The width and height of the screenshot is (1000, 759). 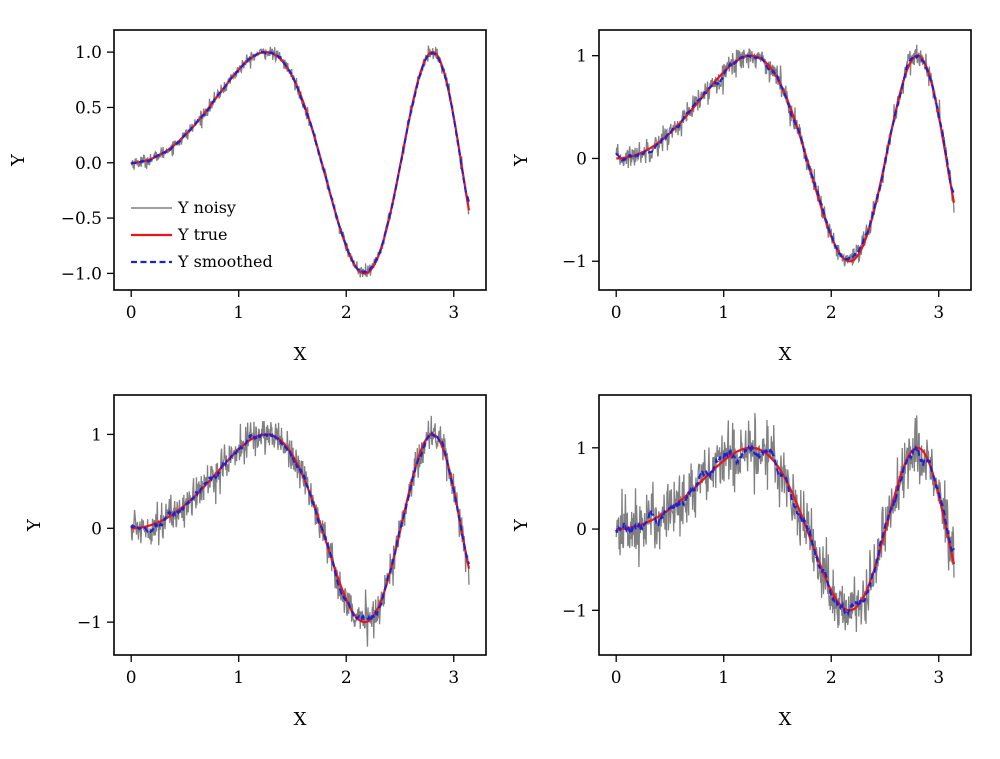 What do you see at coordinates (202, 234) in the screenshot?
I see `legend-entry: Y true` at bounding box center [202, 234].